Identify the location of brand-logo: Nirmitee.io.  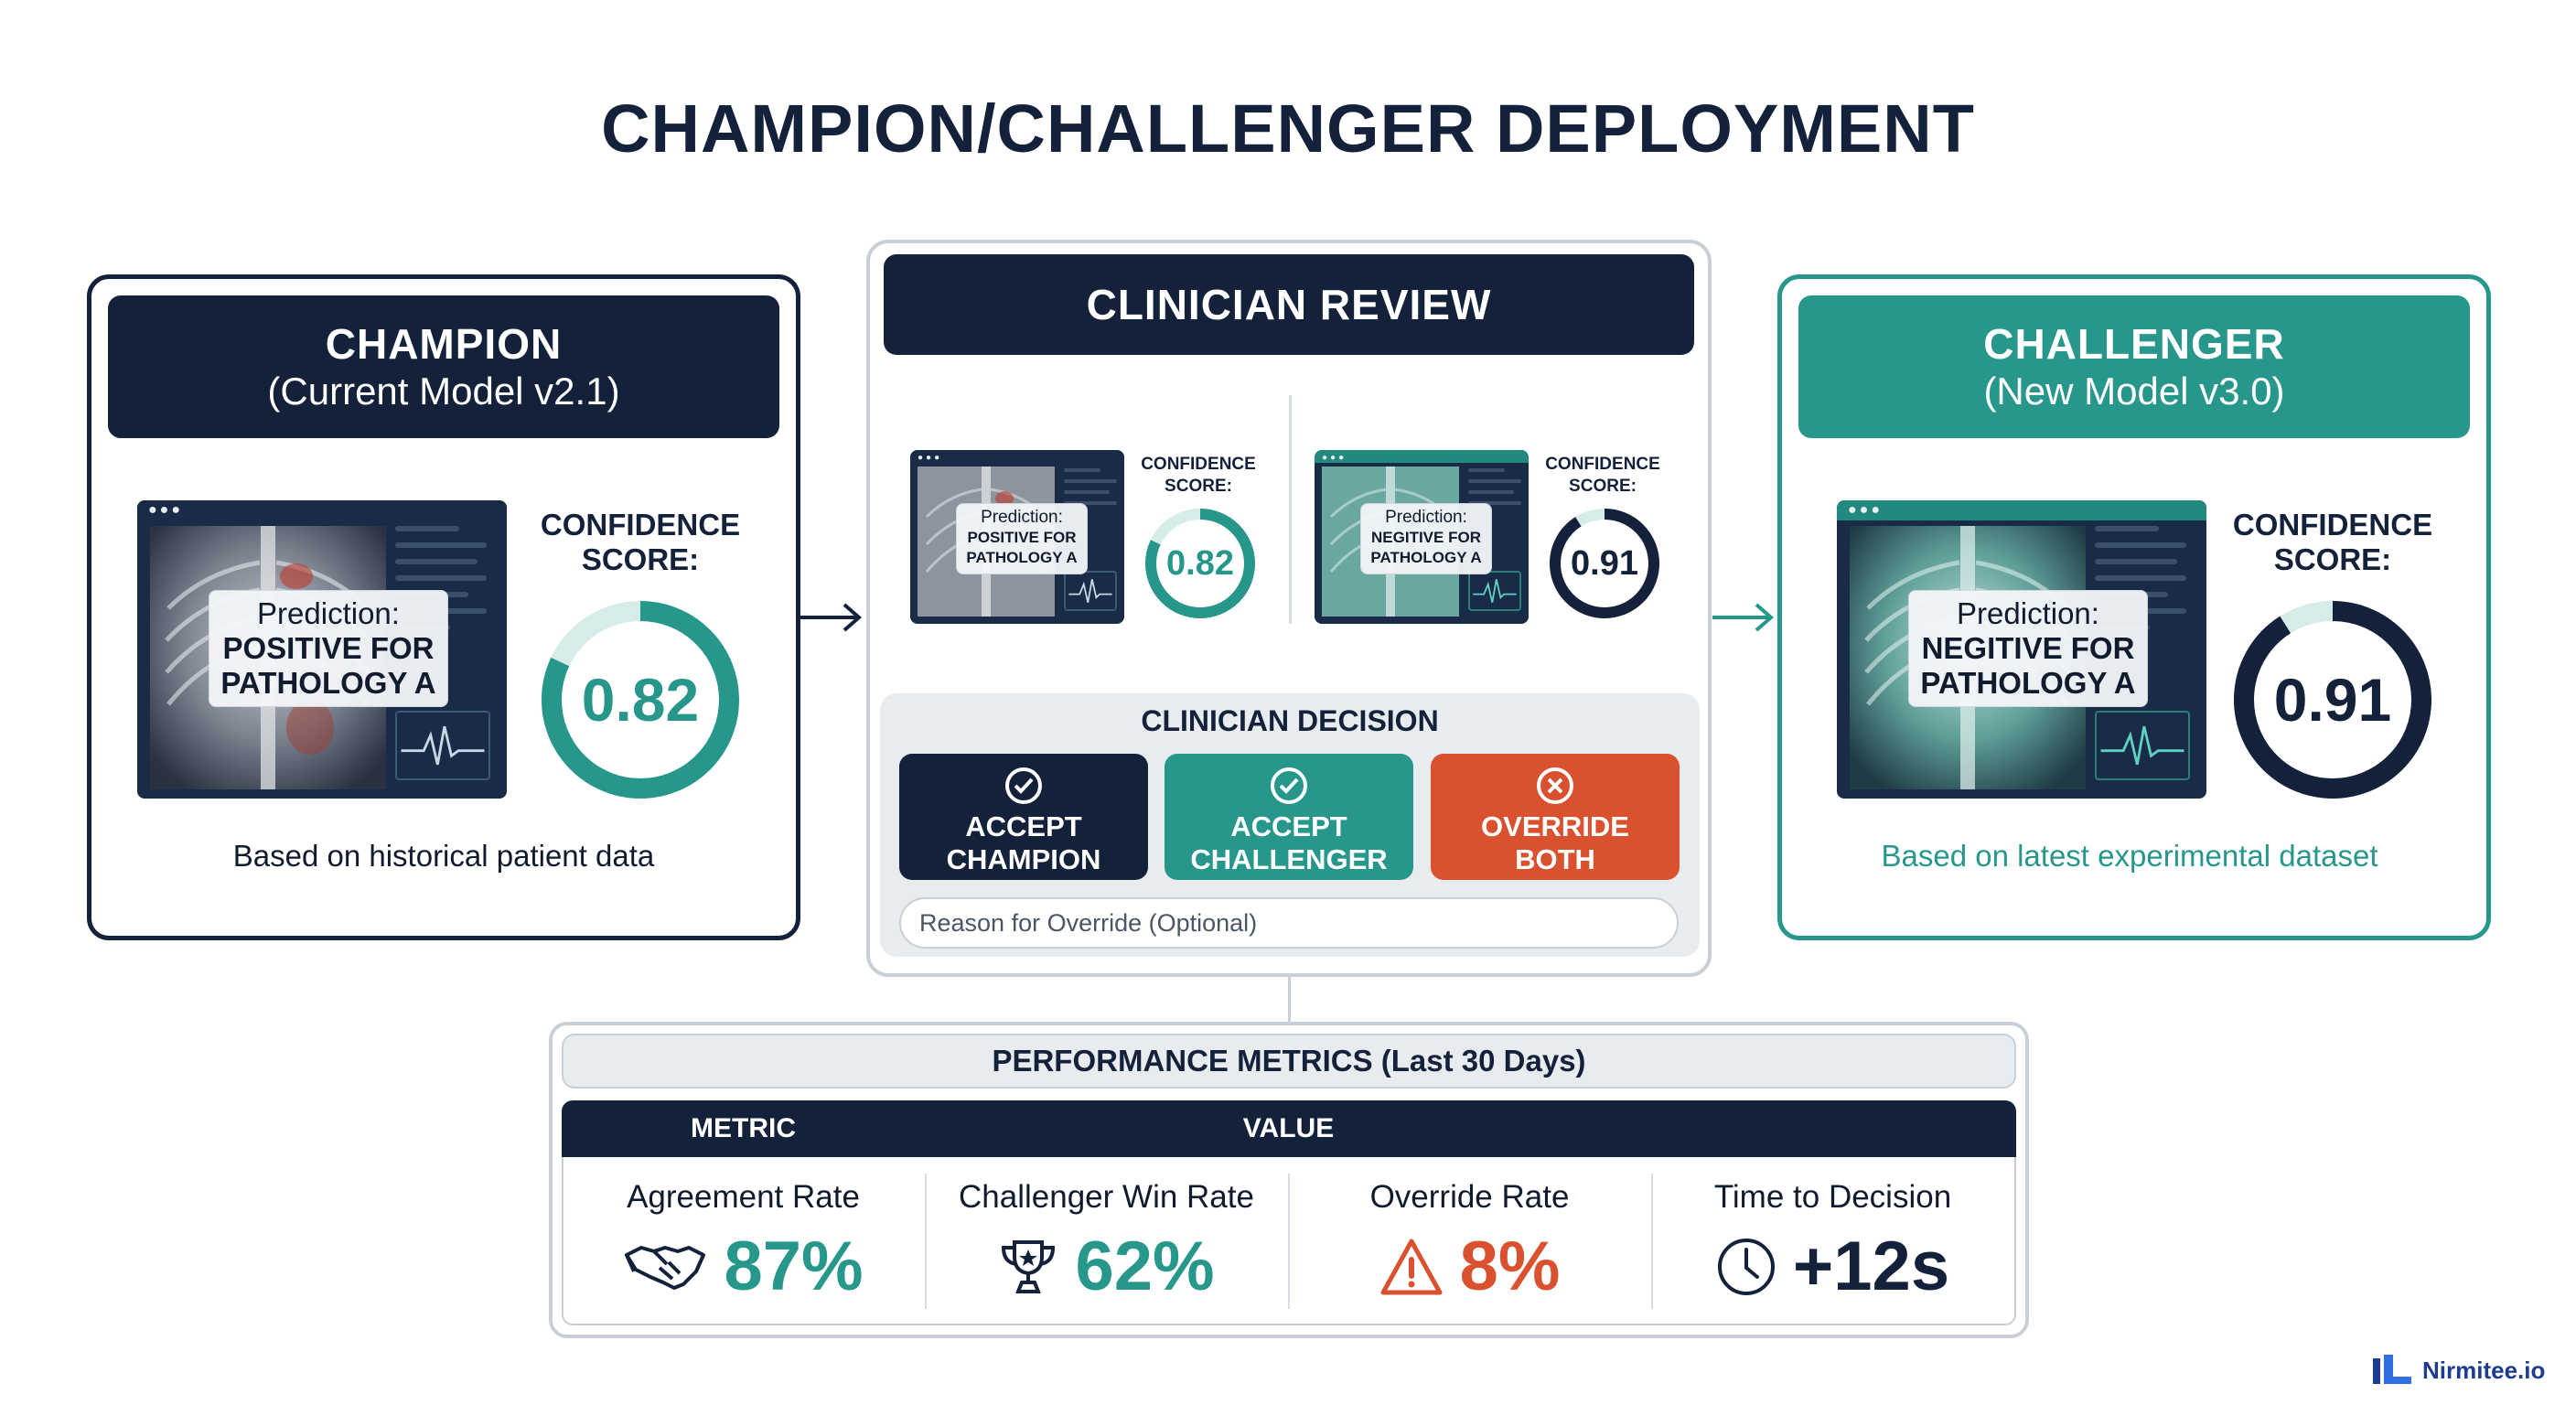
(2459, 1370).